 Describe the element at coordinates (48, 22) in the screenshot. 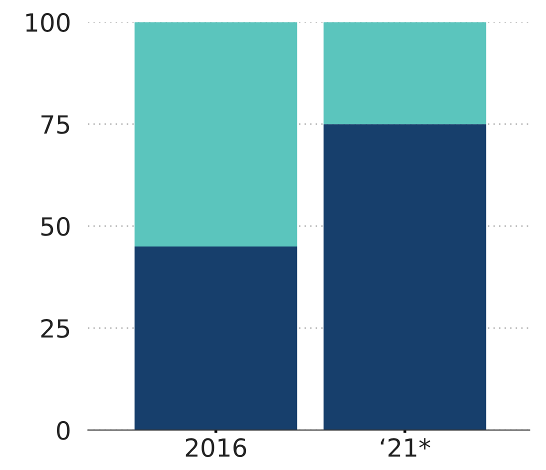

I see `y-tick-label: 100` at that location.